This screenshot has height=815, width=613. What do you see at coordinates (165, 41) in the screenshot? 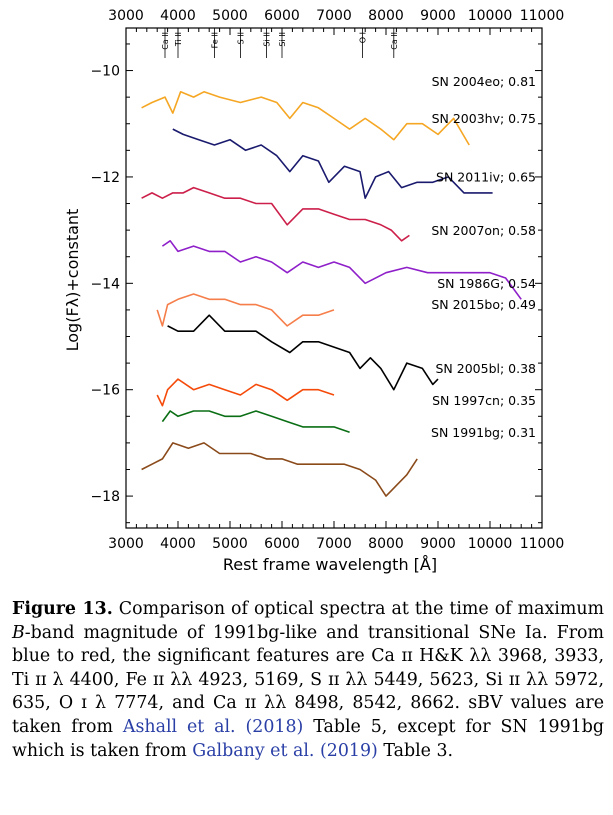
I see `line-marker-label-0: Ca II` at bounding box center [165, 41].